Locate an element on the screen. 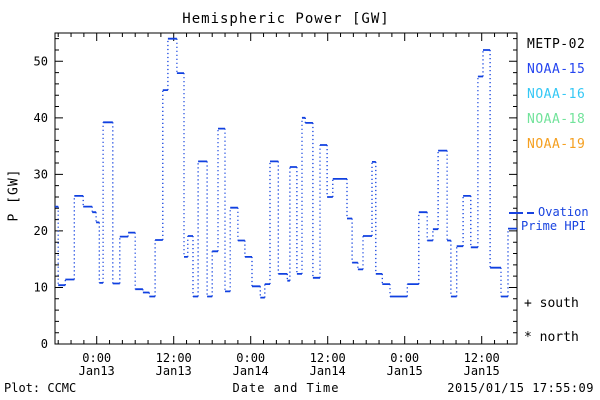  south-marker-legend: + south is located at coordinates (551, 303).